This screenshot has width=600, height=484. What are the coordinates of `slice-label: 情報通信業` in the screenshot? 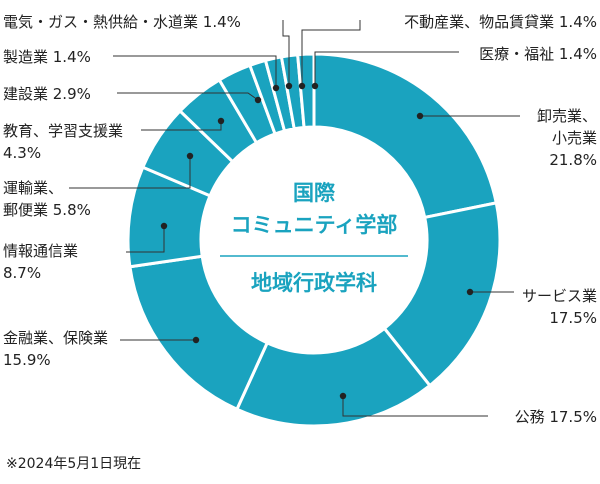 It's located at (40, 251).